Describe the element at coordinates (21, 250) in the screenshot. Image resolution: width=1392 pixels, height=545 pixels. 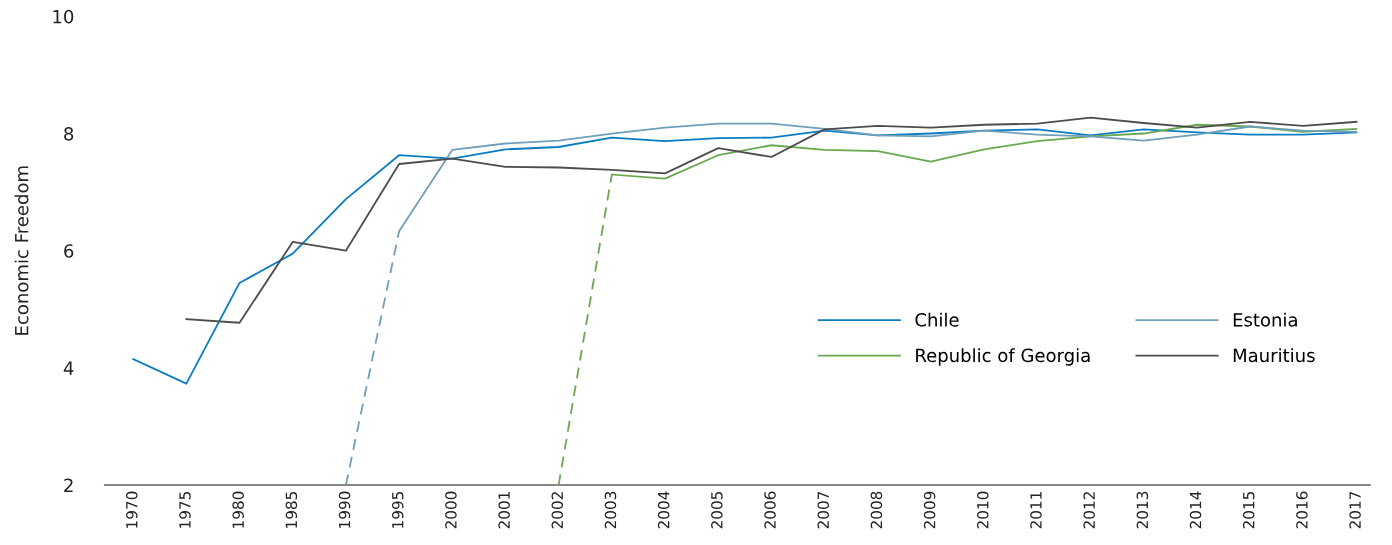
I see `y-axis-title: Economic Freedom` at that location.